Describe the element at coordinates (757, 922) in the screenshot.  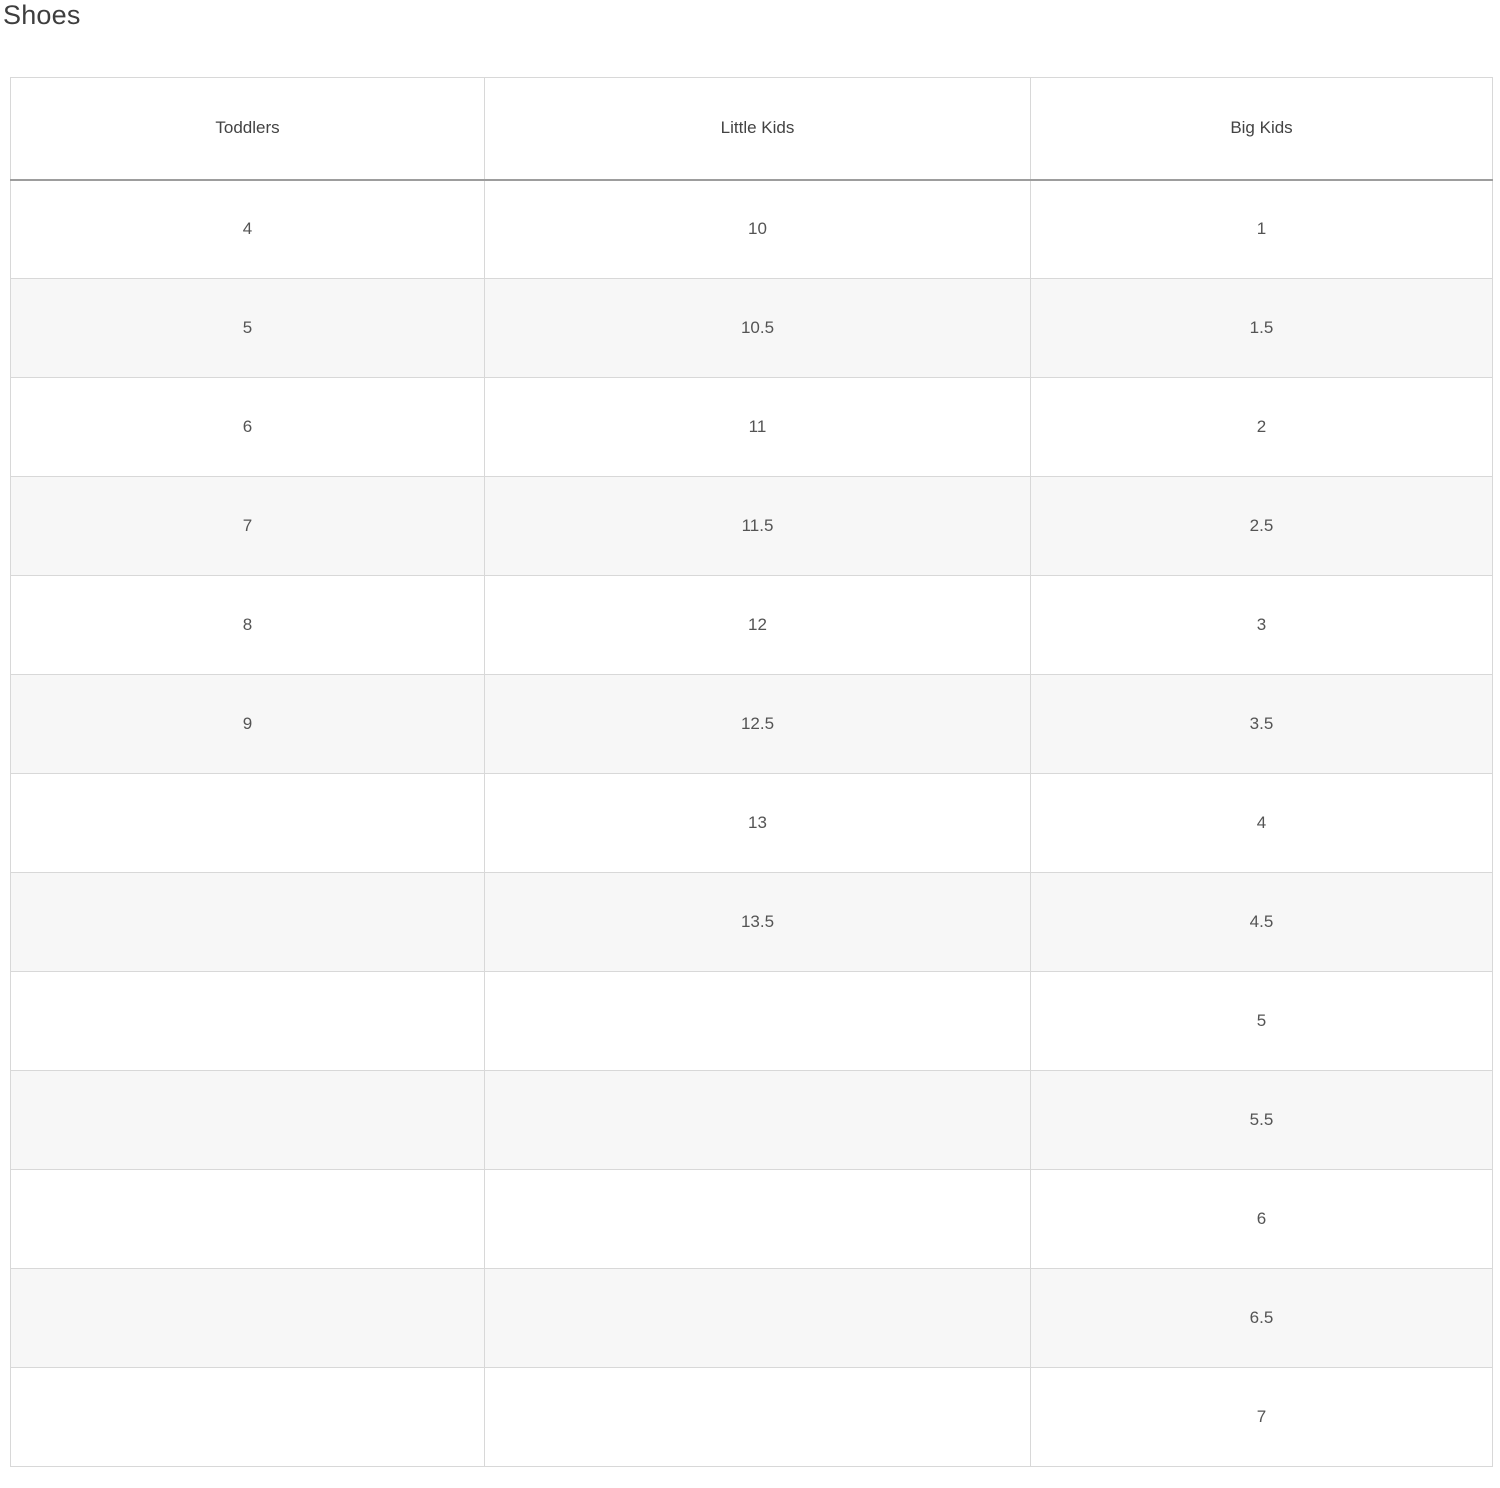
I see `table-cell: 13.5` at that location.